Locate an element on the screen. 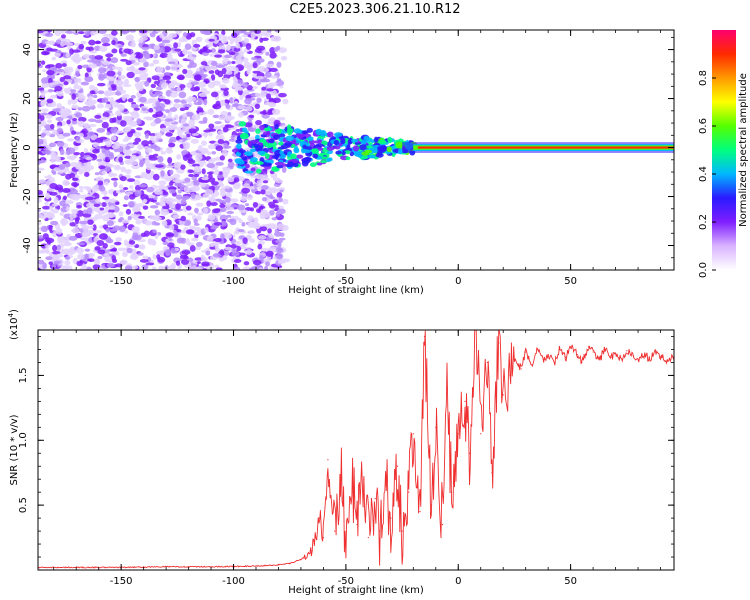 Image resolution: width=750 pixels, height=600 pixels. spectrogram-xtick-label: -150 is located at coordinates (121, 281).